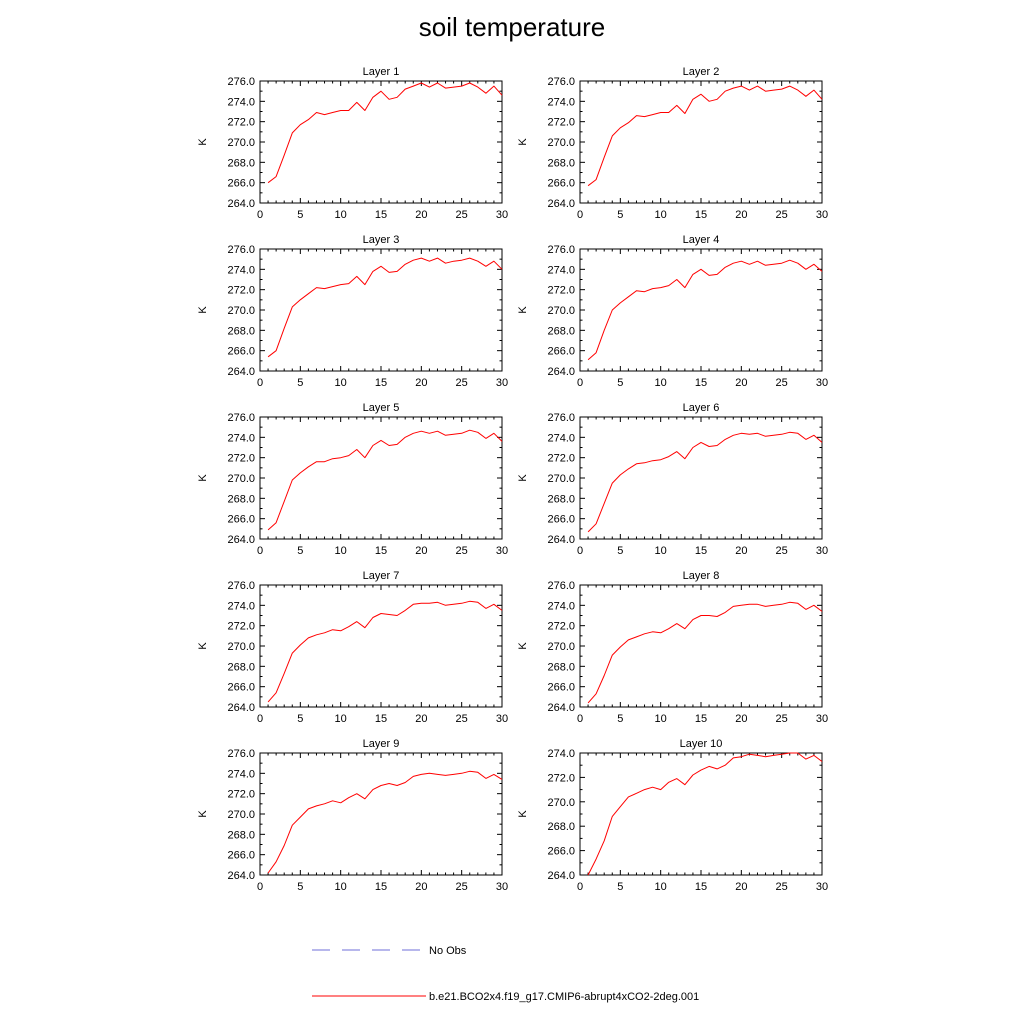  I want to click on page-title: soil temperature, so click(512, 27).